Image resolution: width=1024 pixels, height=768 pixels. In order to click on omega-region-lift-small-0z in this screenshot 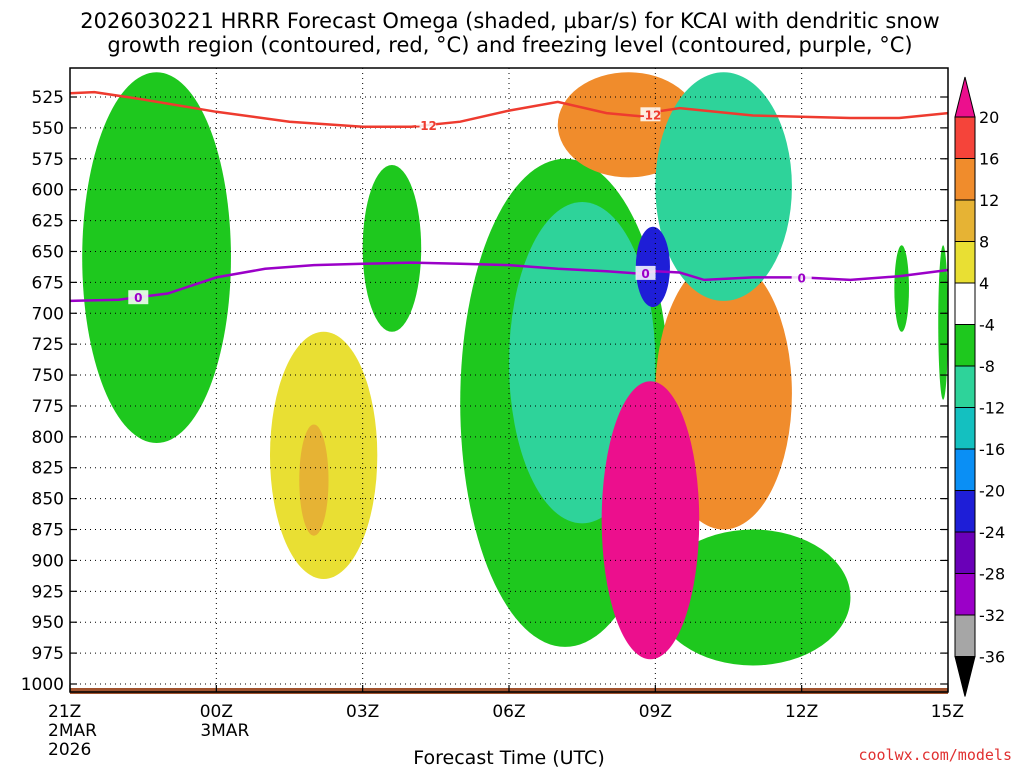, I will do `click(214, 211)`.